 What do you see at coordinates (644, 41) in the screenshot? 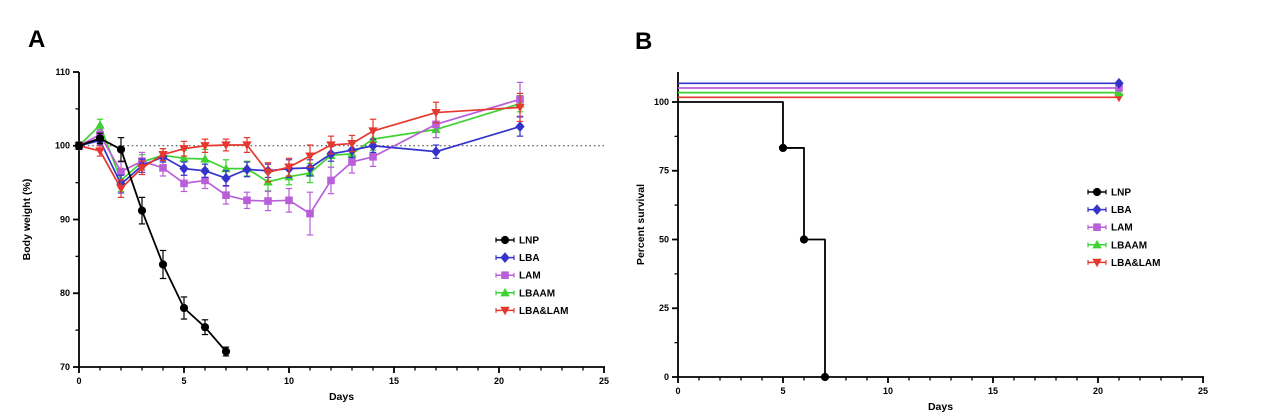
I see `panel-b-label: B` at bounding box center [644, 41].